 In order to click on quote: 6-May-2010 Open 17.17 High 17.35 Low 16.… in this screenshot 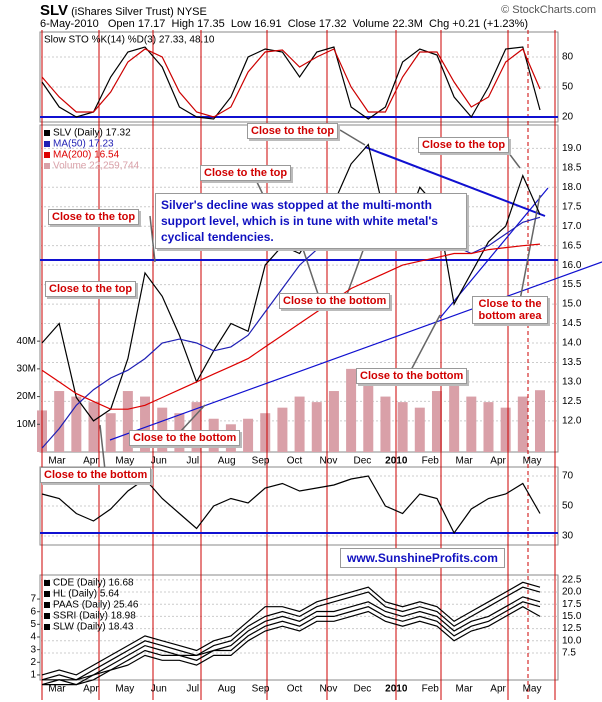, I will do `click(284, 24)`.